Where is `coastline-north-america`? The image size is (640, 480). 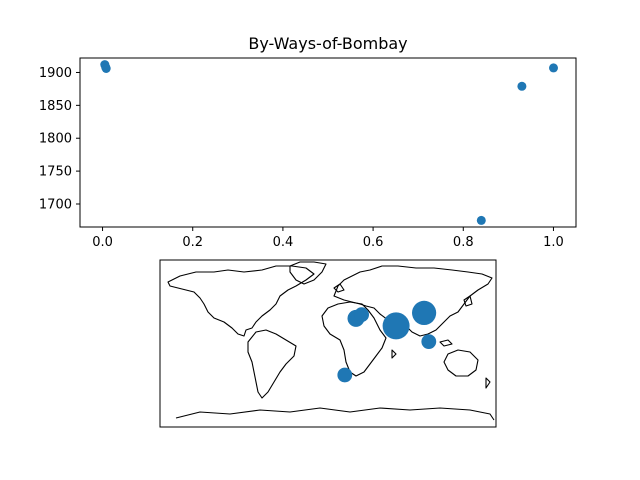 coastline-north-america is located at coordinates (241, 301).